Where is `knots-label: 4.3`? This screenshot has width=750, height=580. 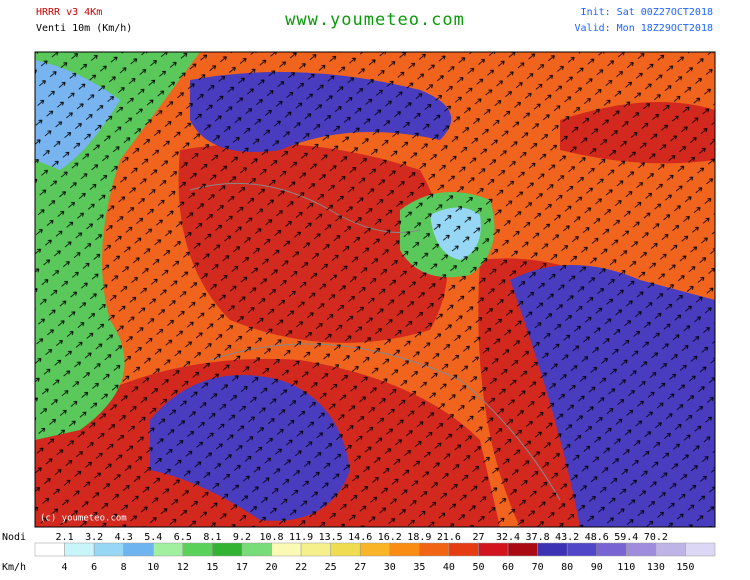
knots-label: 4.3 is located at coordinates (124, 537).